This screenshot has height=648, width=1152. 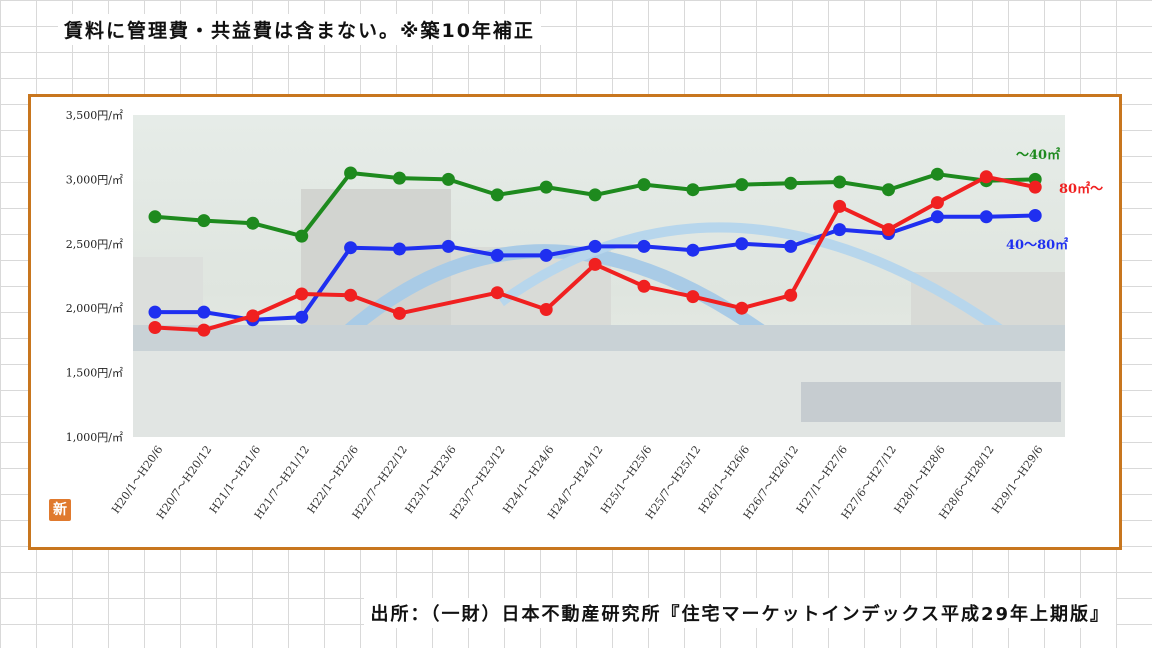 What do you see at coordinates (1037, 245) in the screenshot?
I see `series-label: 40～80㎡` at bounding box center [1037, 245].